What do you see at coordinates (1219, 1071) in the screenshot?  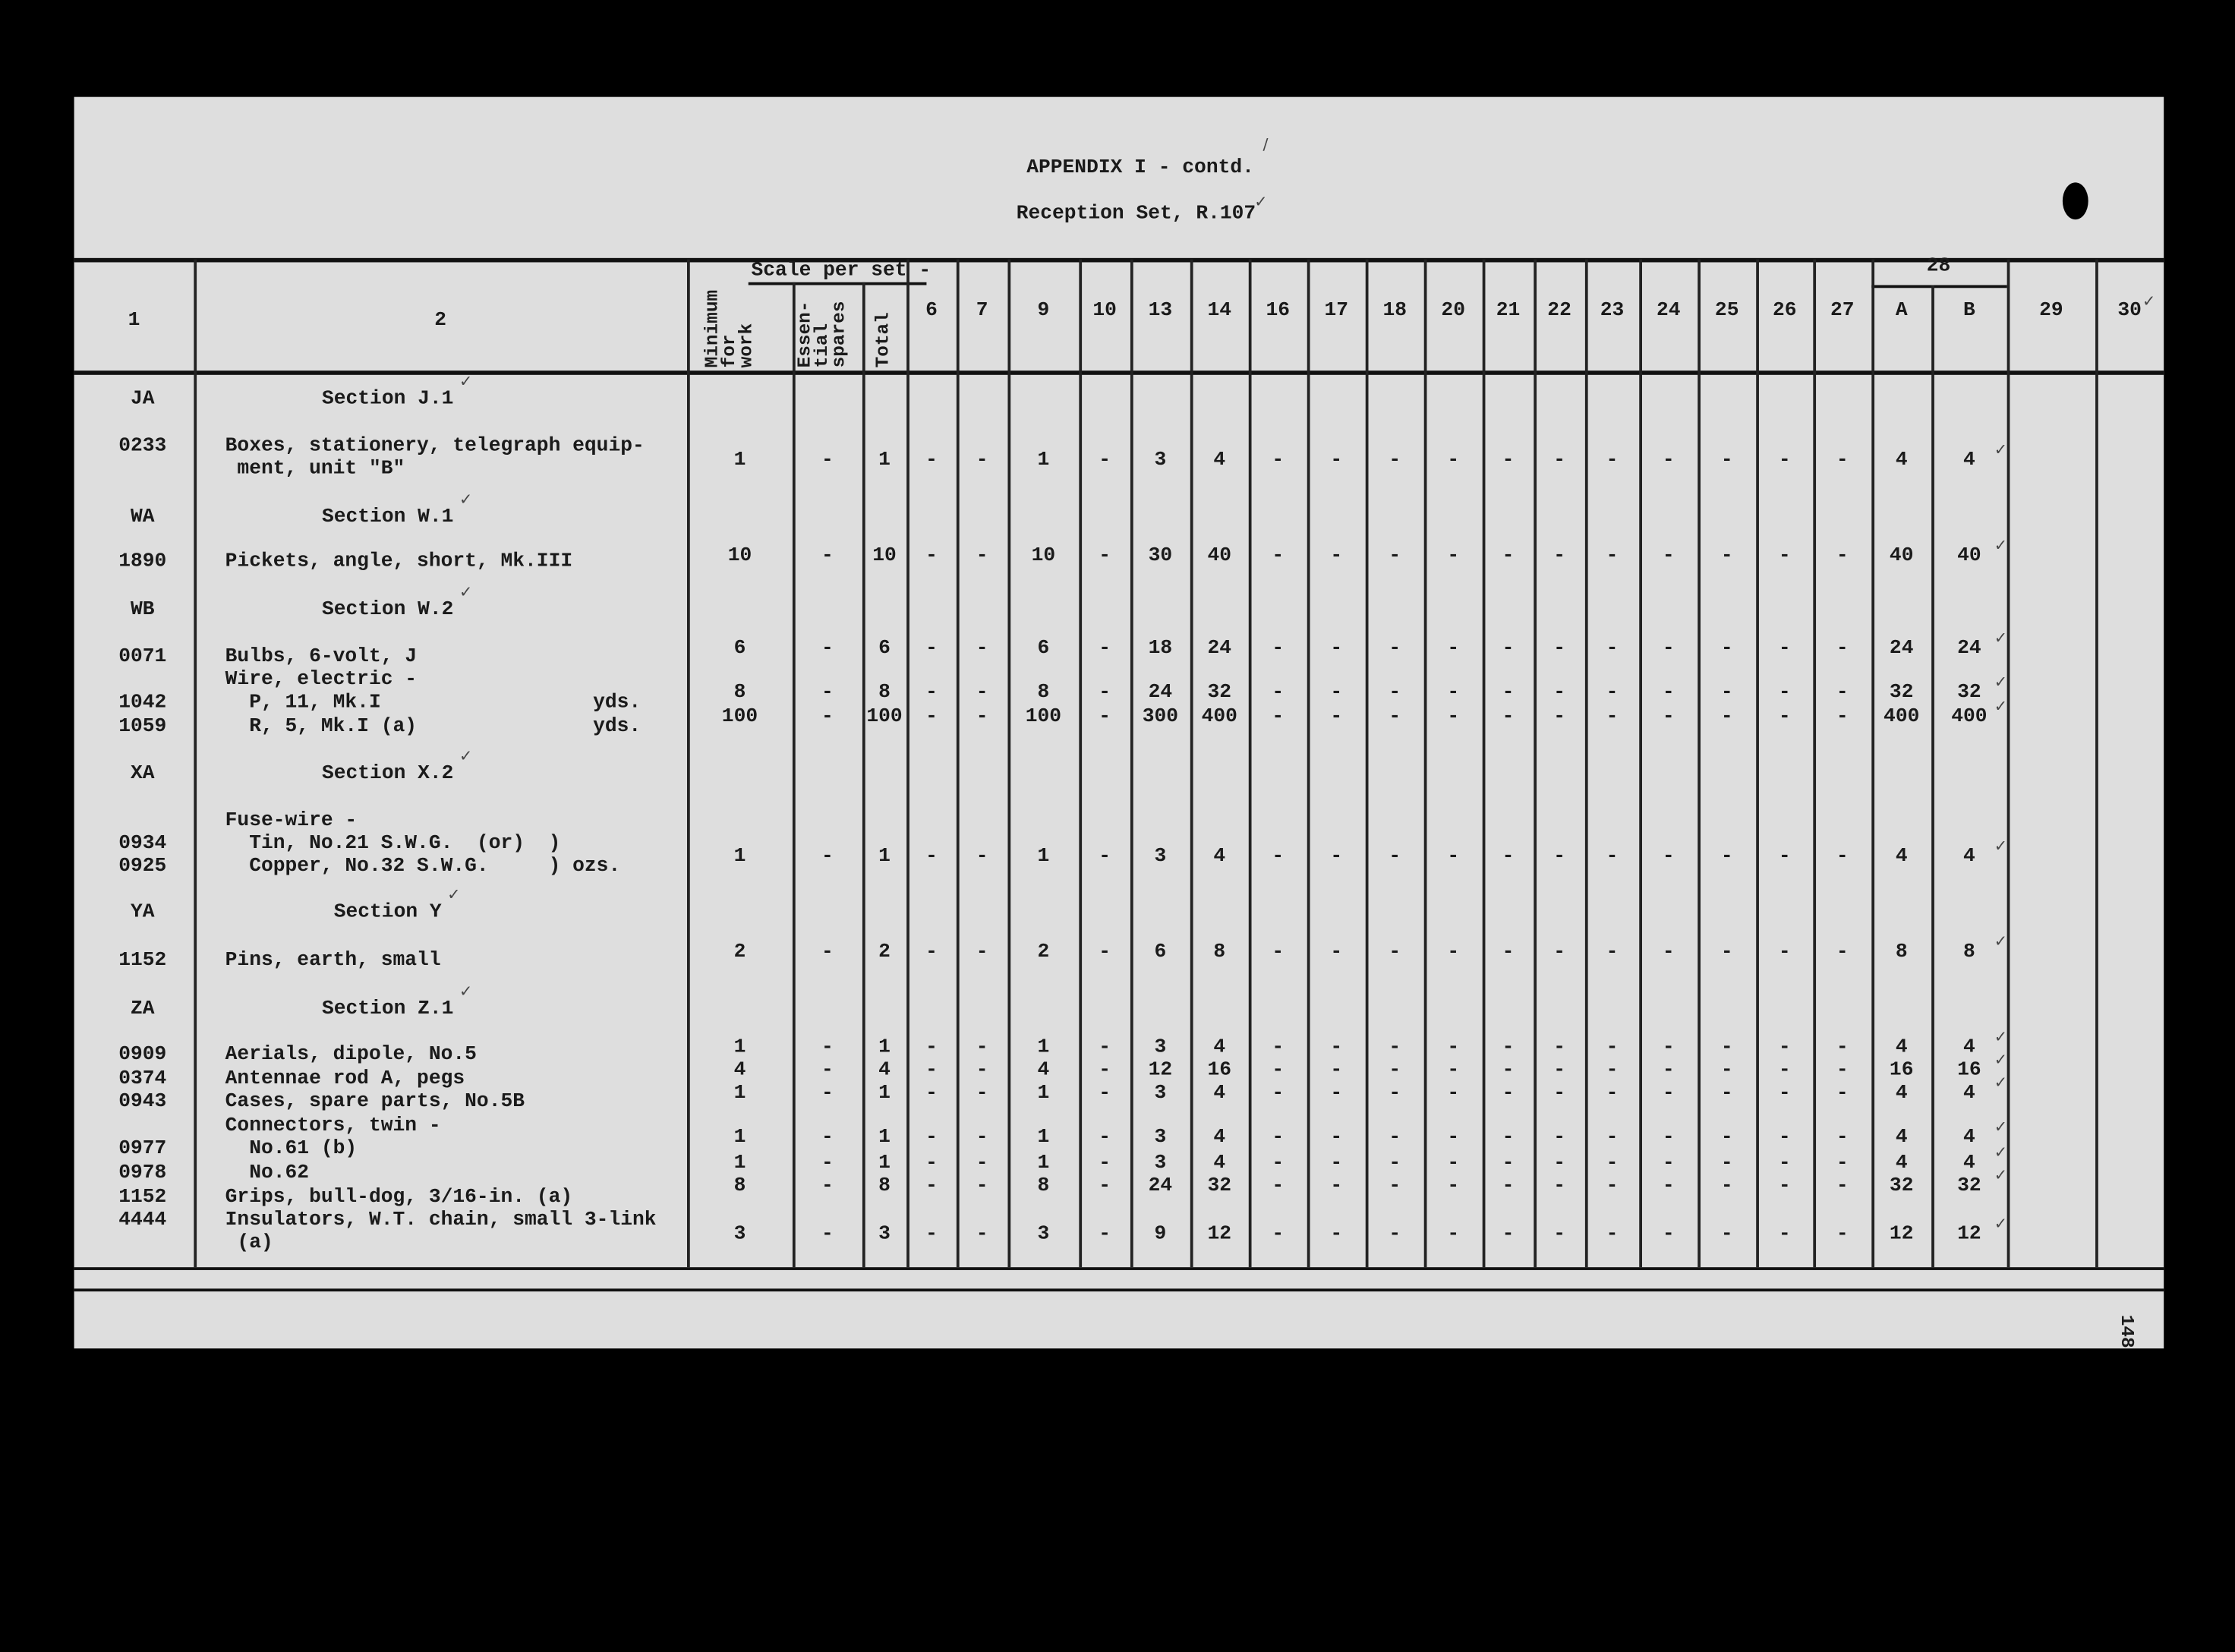 I see `table-cell-value: 16` at bounding box center [1219, 1071].